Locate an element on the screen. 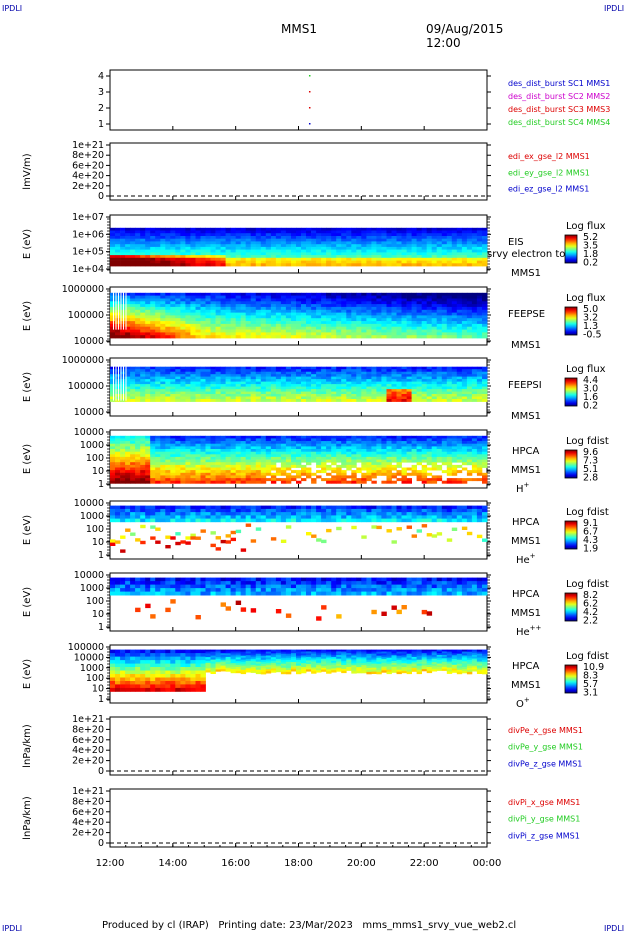  heatmap-feeps-i is located at coordinates (299, 381).